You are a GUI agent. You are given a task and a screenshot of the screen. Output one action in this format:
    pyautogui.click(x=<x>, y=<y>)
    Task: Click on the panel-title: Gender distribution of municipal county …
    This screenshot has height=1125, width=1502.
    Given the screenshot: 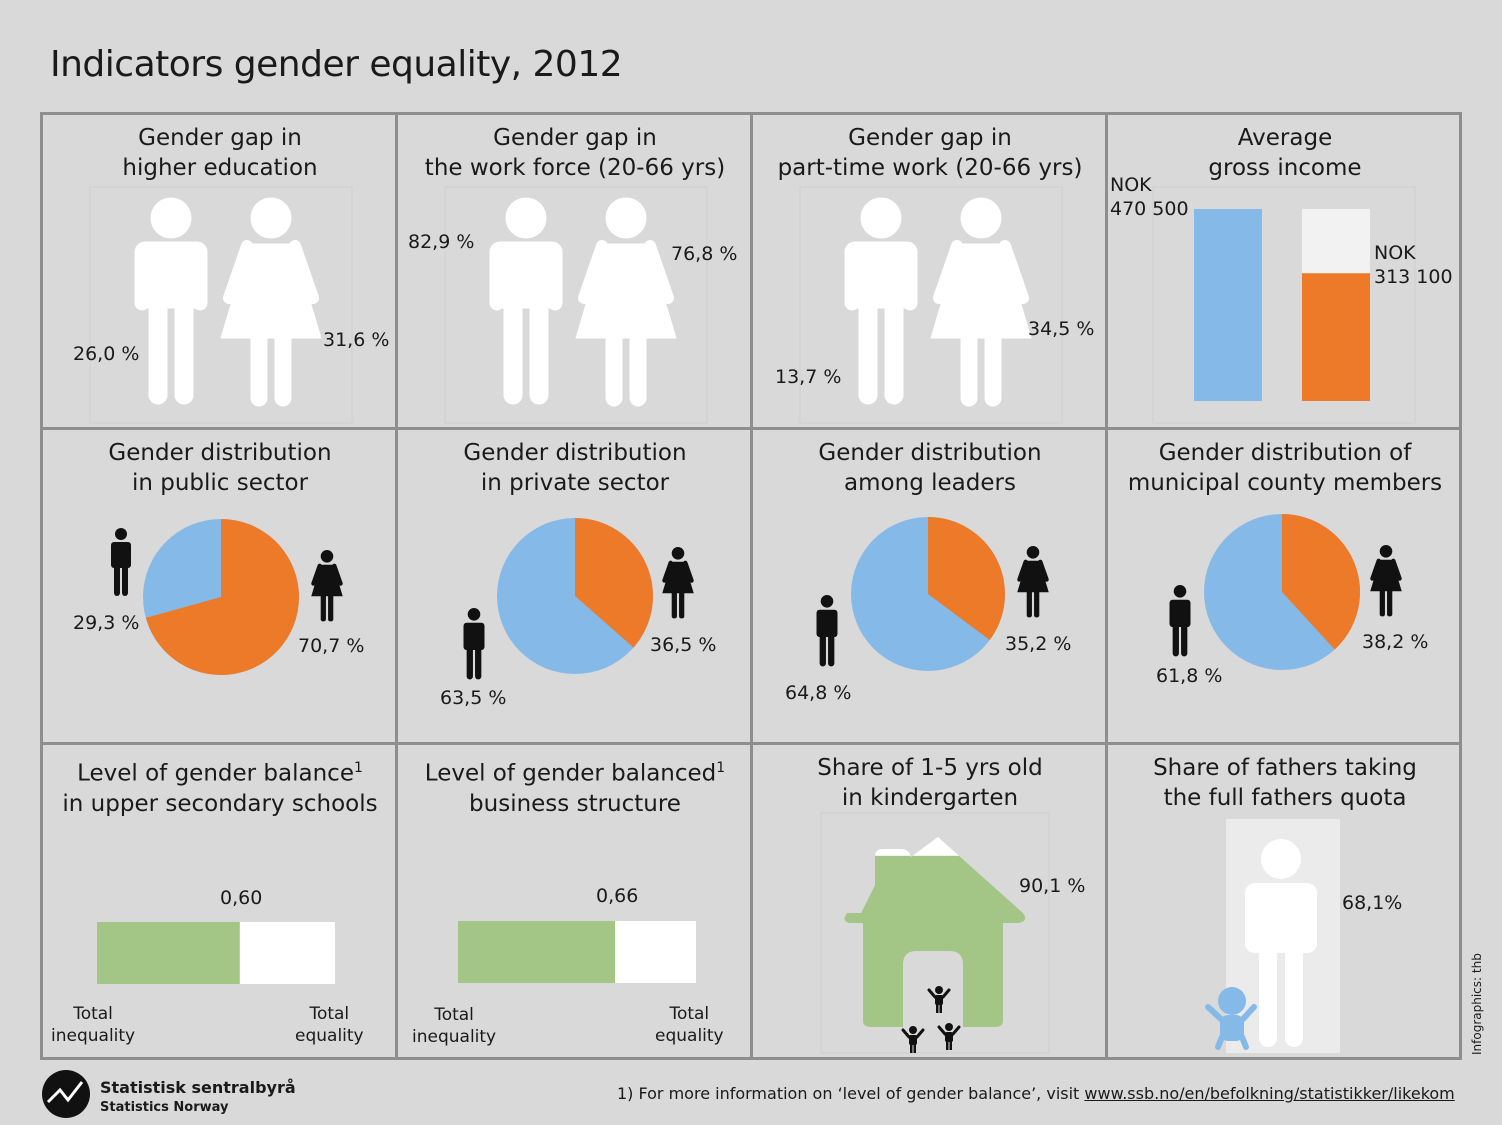 What is the action you would take?
    pyautogui.click(x=1285, y=468)
    